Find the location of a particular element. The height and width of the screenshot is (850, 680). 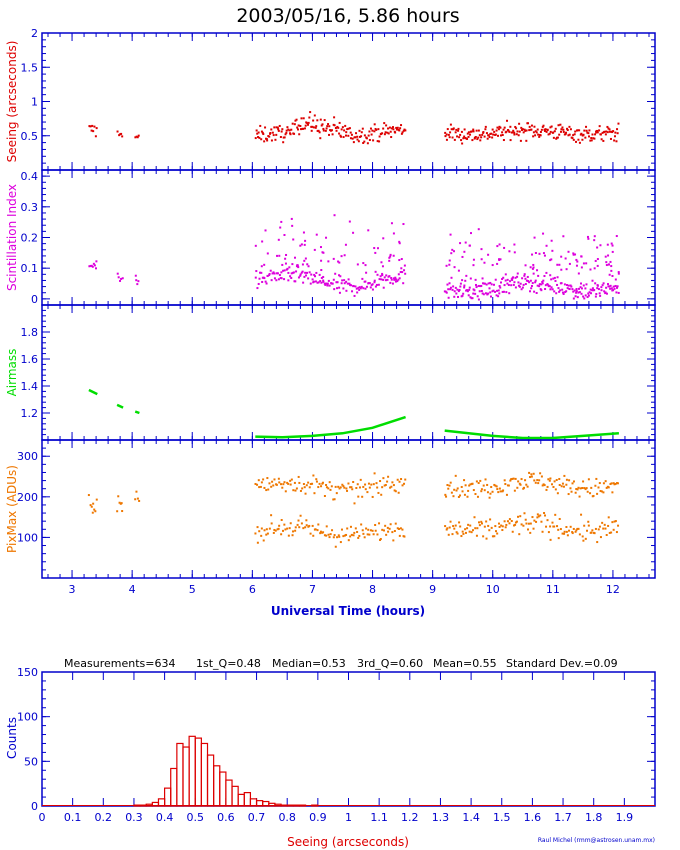

stat-standard-deviation: Standard Dev.=0.09 is located at coordinates (562, 663).